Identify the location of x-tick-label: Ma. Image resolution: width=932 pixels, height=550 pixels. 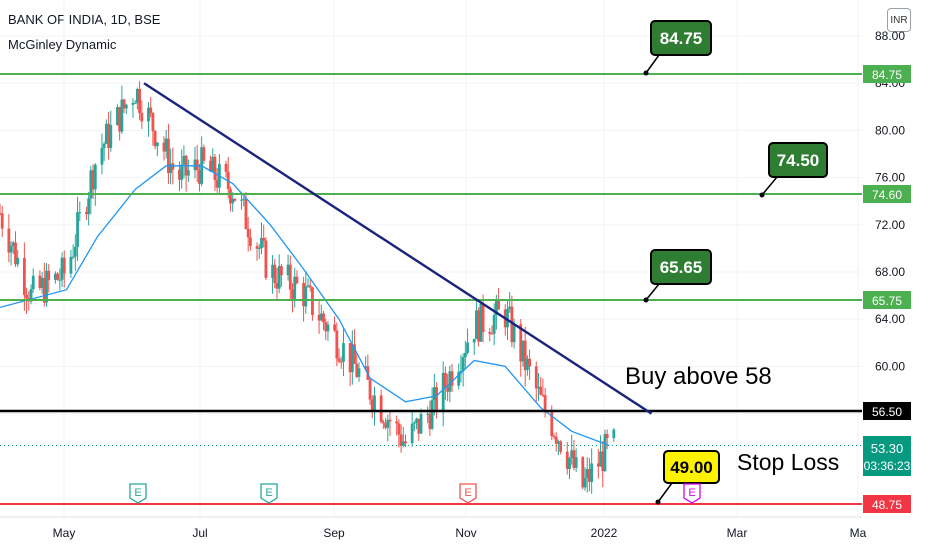
(858, 533).